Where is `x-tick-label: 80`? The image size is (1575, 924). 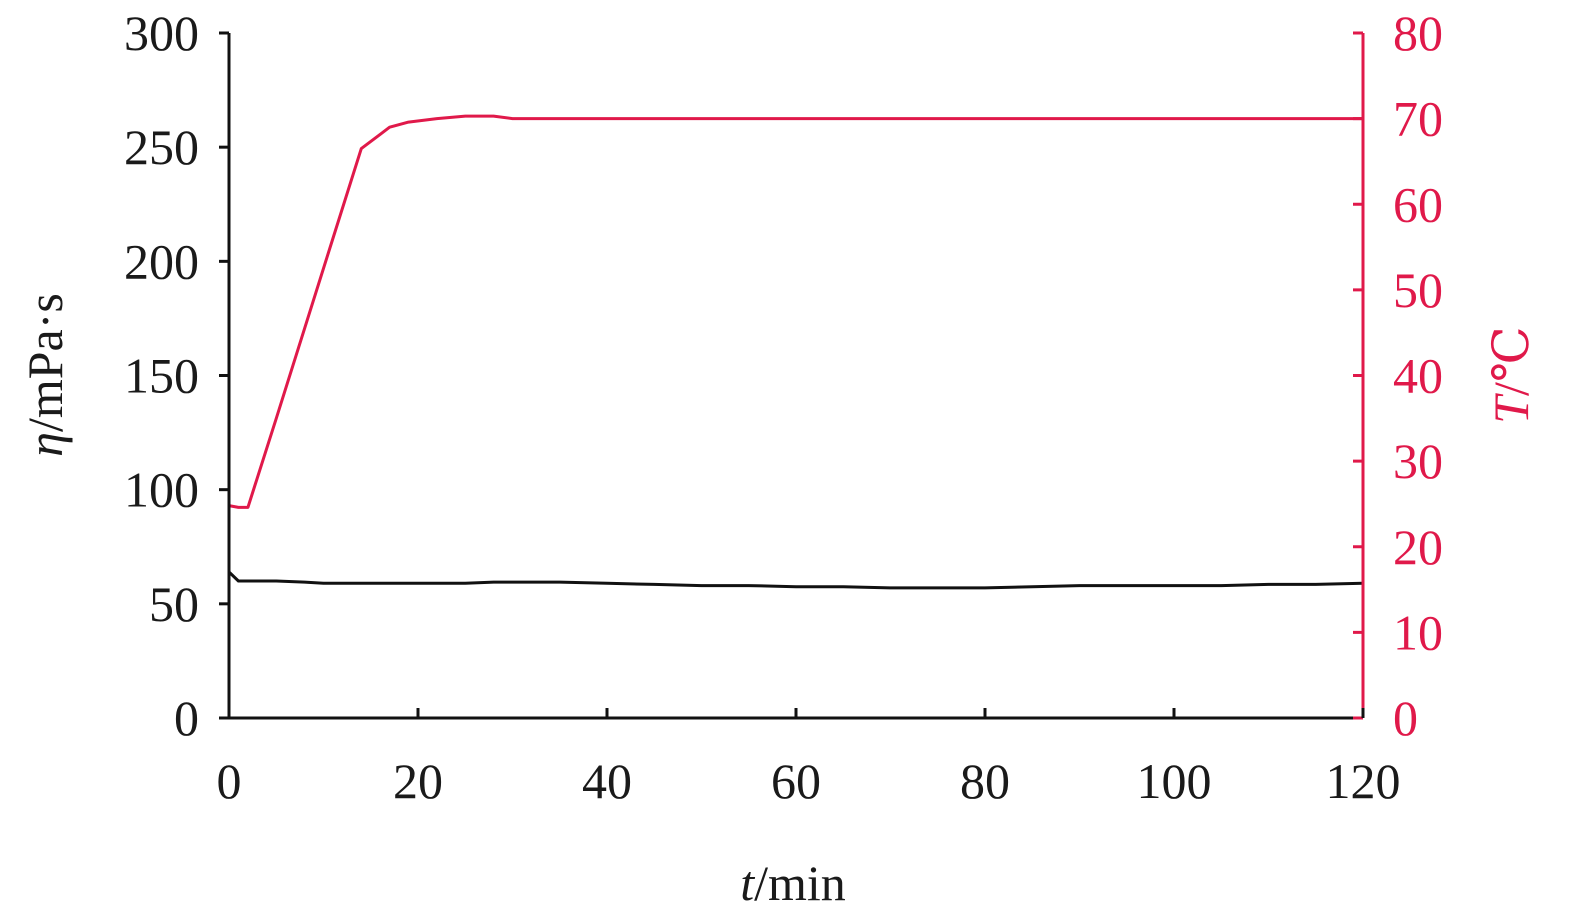 x-tick-label: 80 is located at coordinates (985, 781).